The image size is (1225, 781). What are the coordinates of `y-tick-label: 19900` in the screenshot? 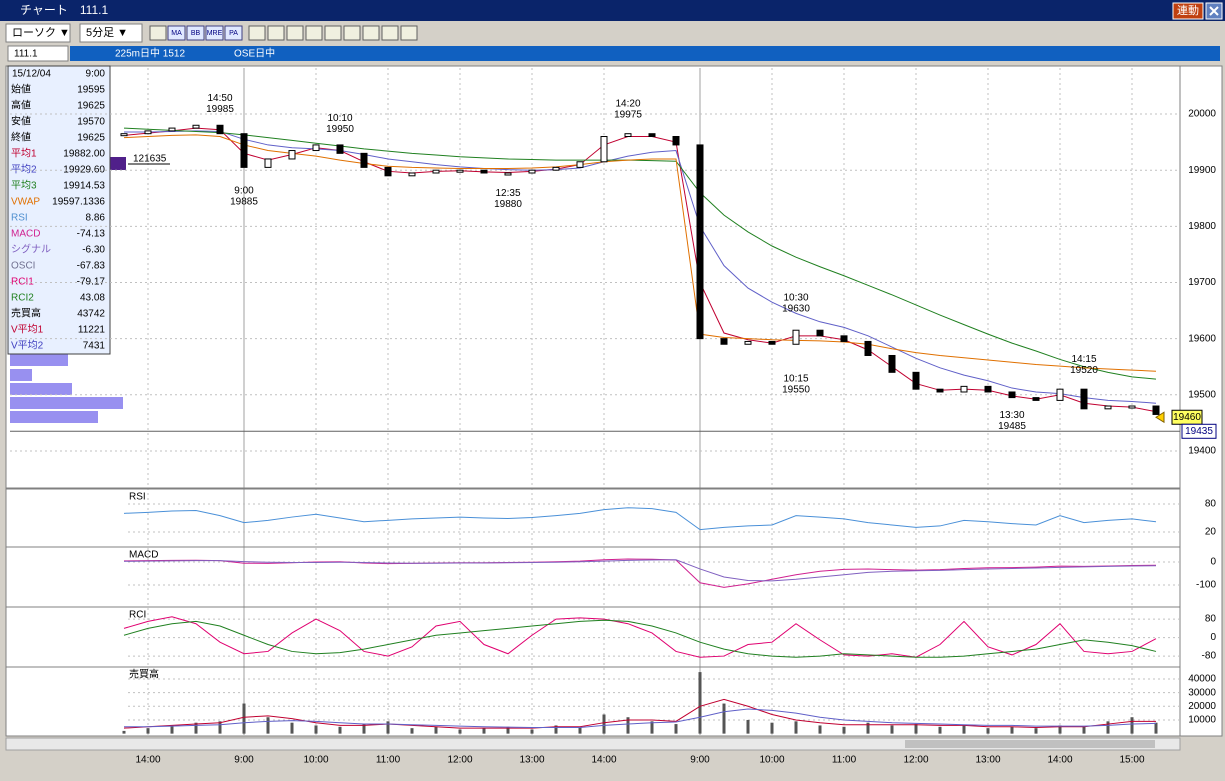 It's located at (1202, 170).